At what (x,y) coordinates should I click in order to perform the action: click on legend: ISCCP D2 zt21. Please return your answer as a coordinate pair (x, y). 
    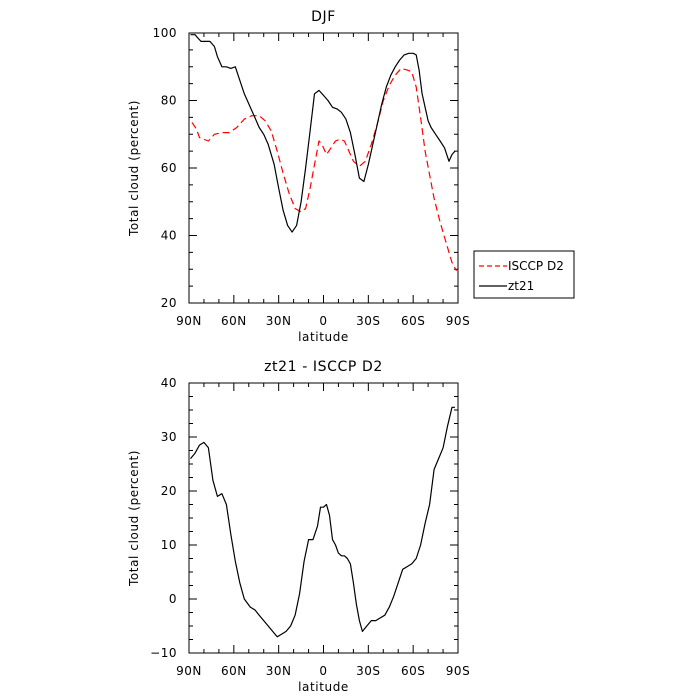
    Looking at the image, I should click on (524, 274).